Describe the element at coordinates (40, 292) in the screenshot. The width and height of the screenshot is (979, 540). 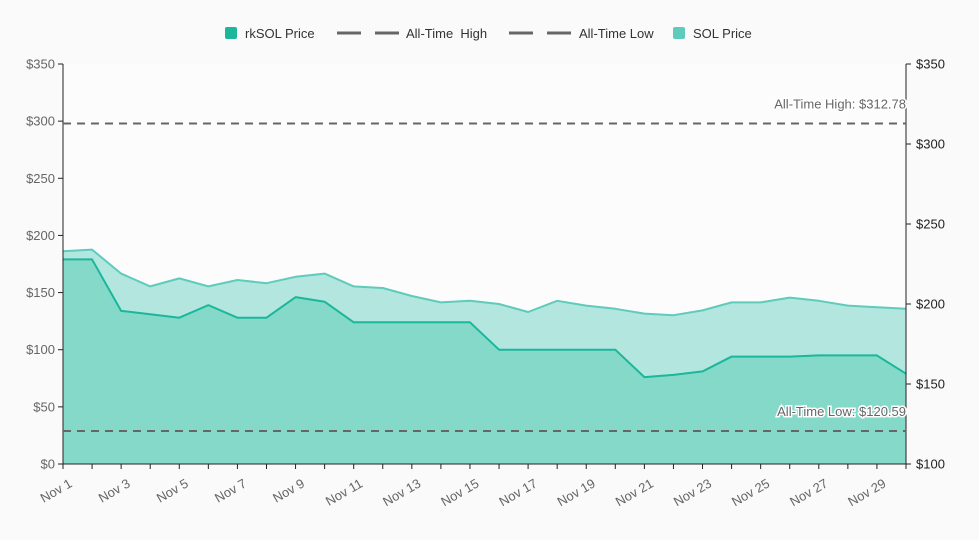
I see `left-axis-tick-label: $150` at that location.